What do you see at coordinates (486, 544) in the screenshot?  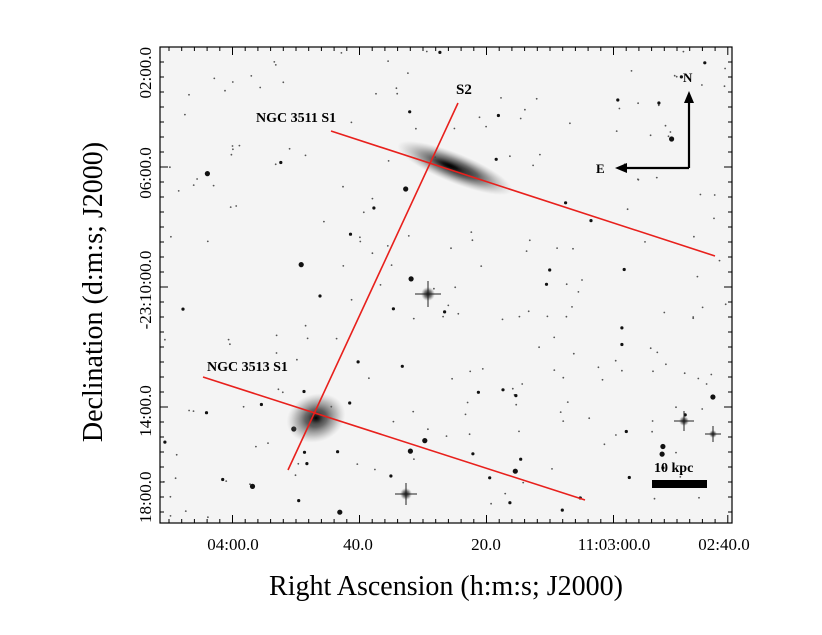 I see `x-tick-label: 20.0` at bounding box center [486, 544].